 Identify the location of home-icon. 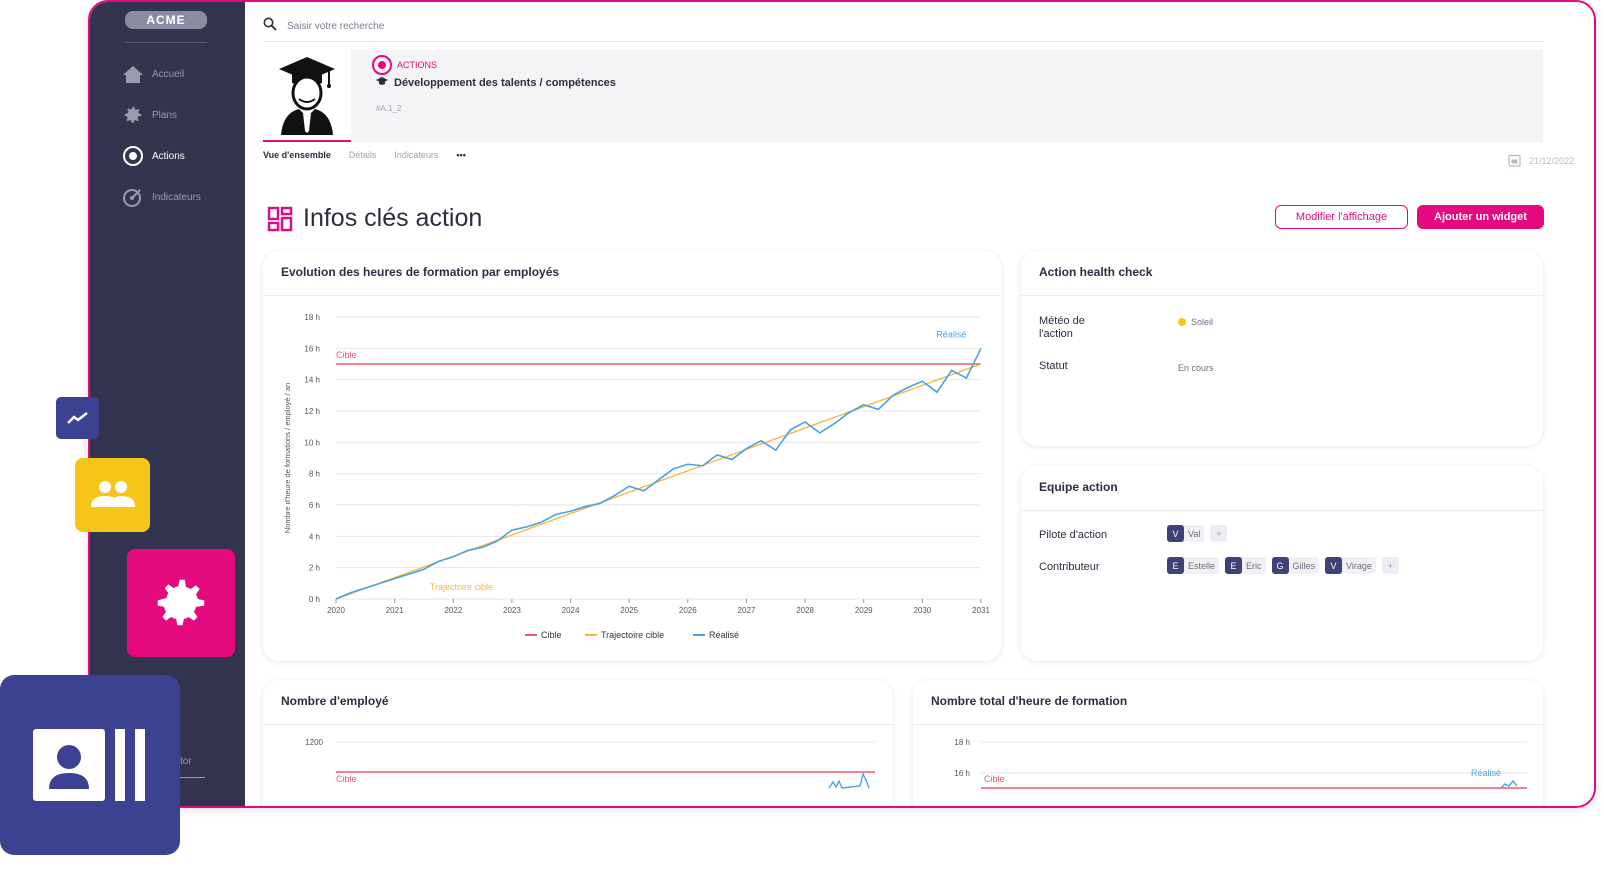
(133, 74).